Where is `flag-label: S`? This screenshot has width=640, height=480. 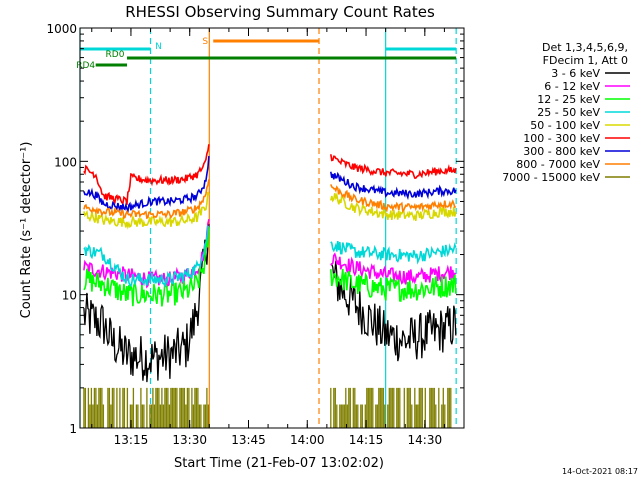 flag-label: S is located at coordinates (205, 42).